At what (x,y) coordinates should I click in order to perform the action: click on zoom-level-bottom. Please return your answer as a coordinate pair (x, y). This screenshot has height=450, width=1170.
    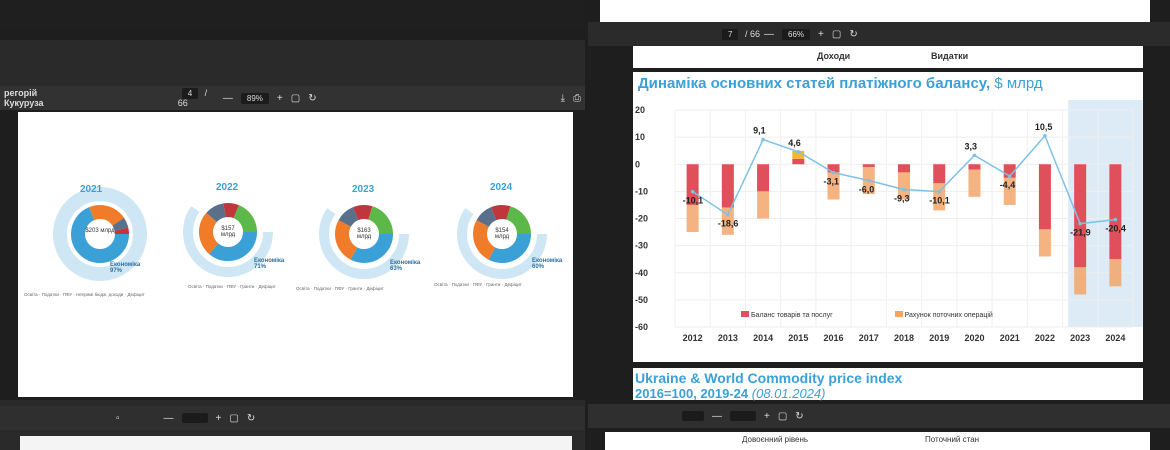
    Looking at the image, I should click on (194, 418).